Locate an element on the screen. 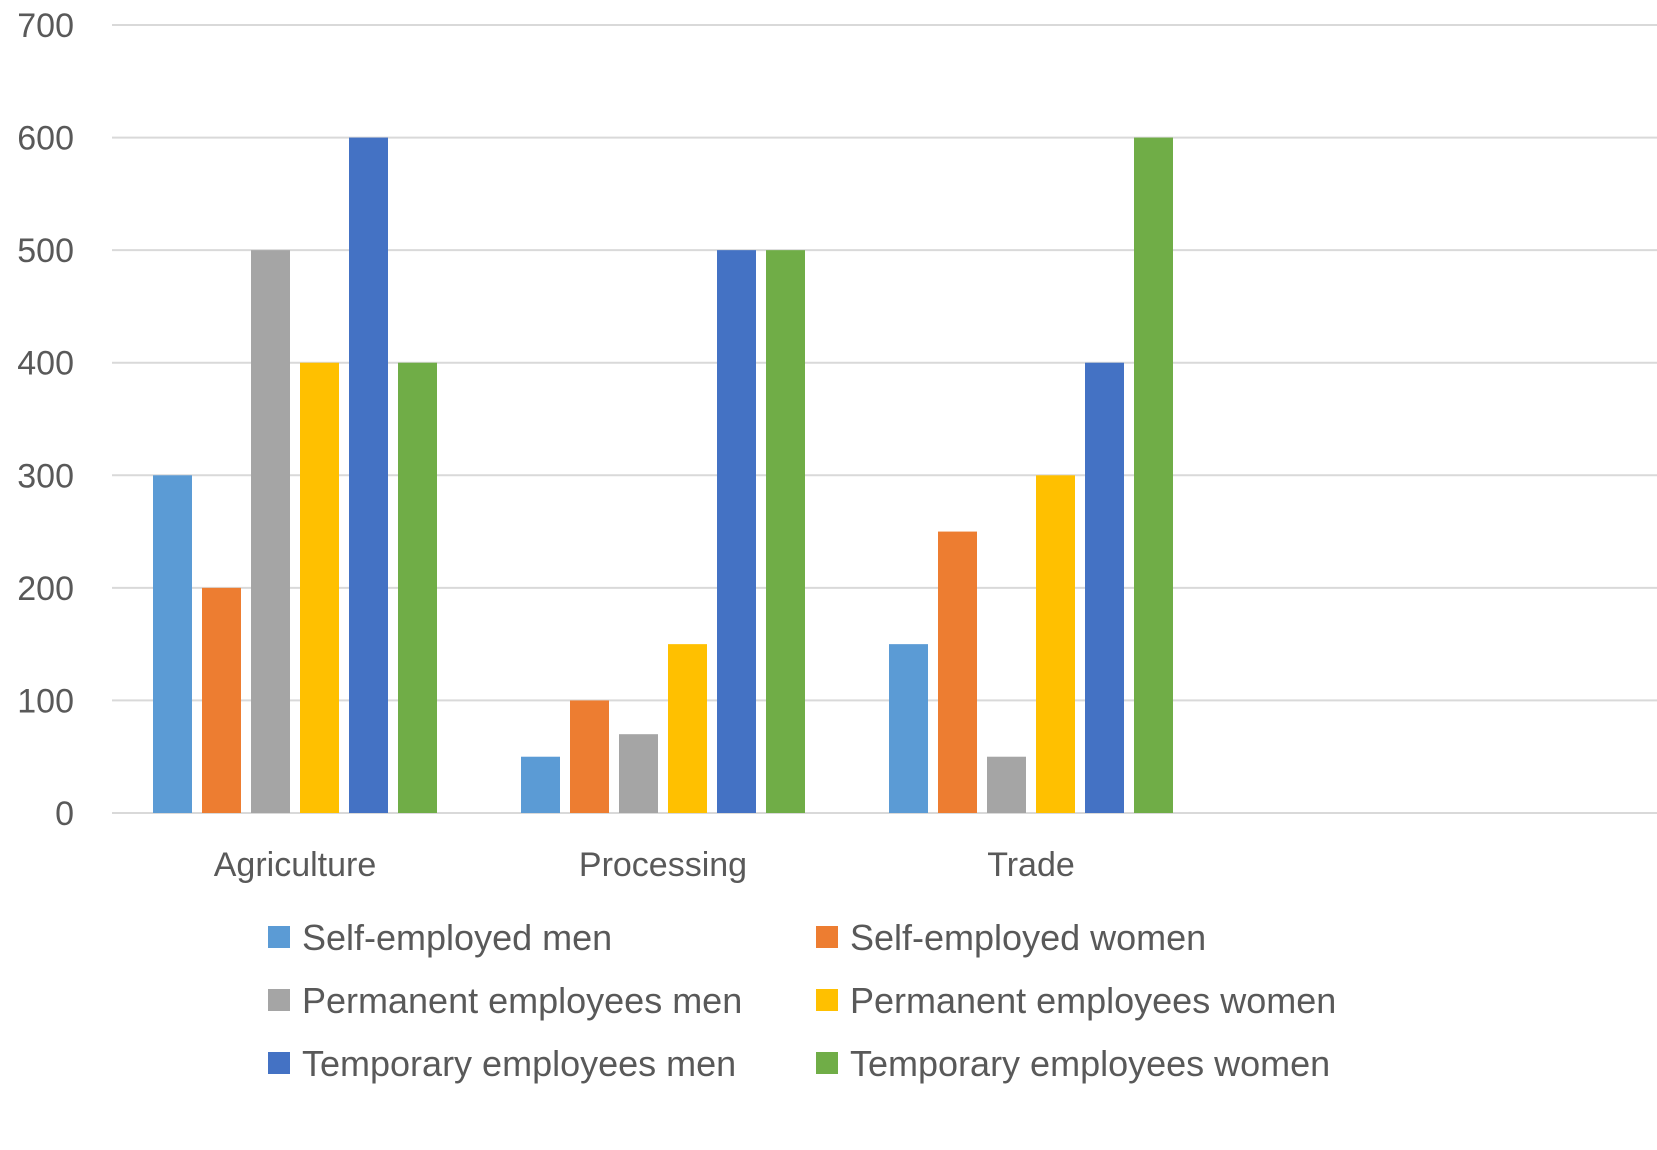 This screenshot has width=1657, height=1150. legend-label: Self-employed men is located at coordinates (457, 937).